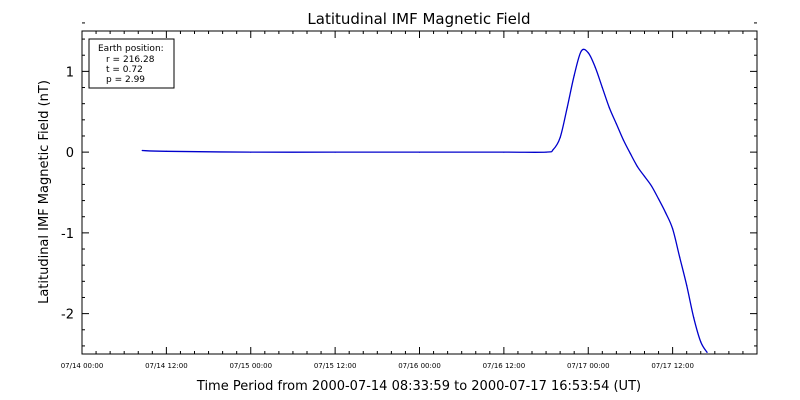  I want to click on y-tick-label: 1, so click(70, 72).